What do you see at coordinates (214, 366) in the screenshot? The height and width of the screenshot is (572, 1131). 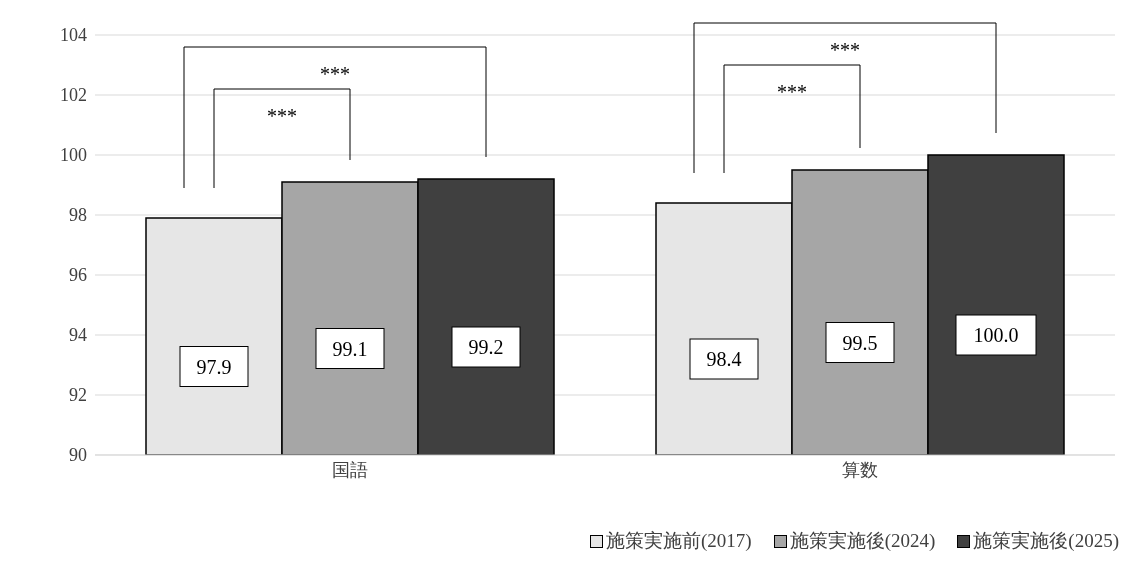 I see `data-label: 97.9` at bounding box center [214, 366].